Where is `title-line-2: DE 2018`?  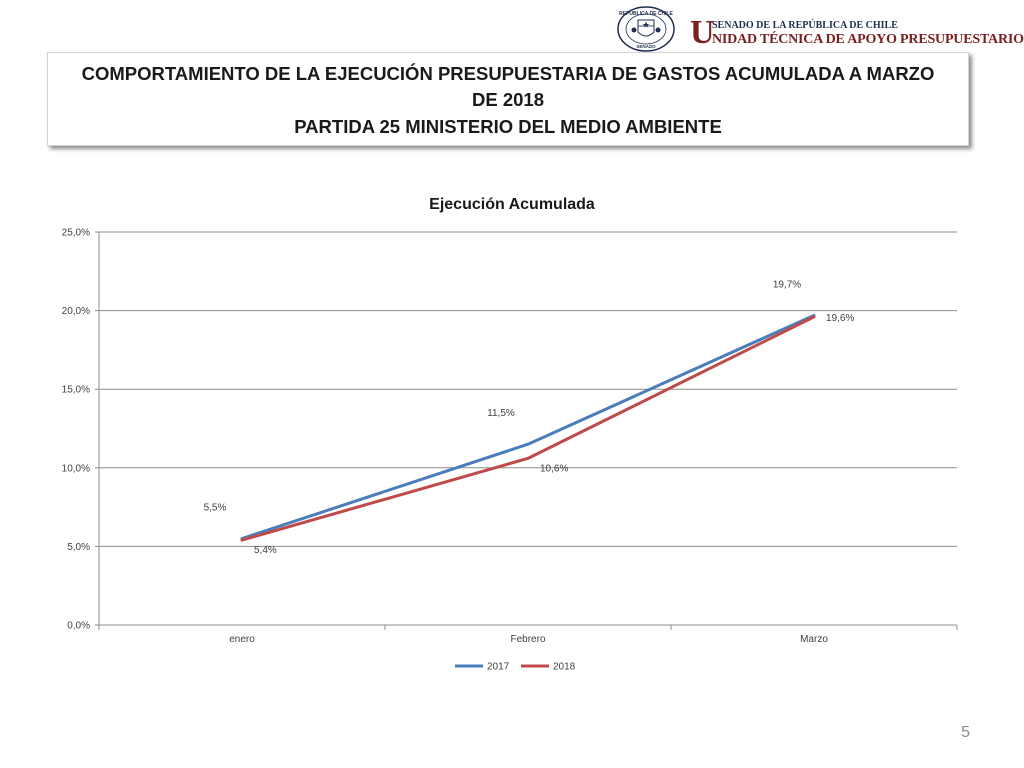 title-line-2: DE 2018 is located at coordinates (508, 99).